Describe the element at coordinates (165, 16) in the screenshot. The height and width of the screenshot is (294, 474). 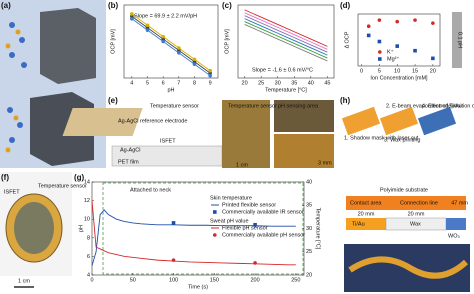
I see `annotation: Slope = 69.9 ± 2.2 mV/pH` at that location.